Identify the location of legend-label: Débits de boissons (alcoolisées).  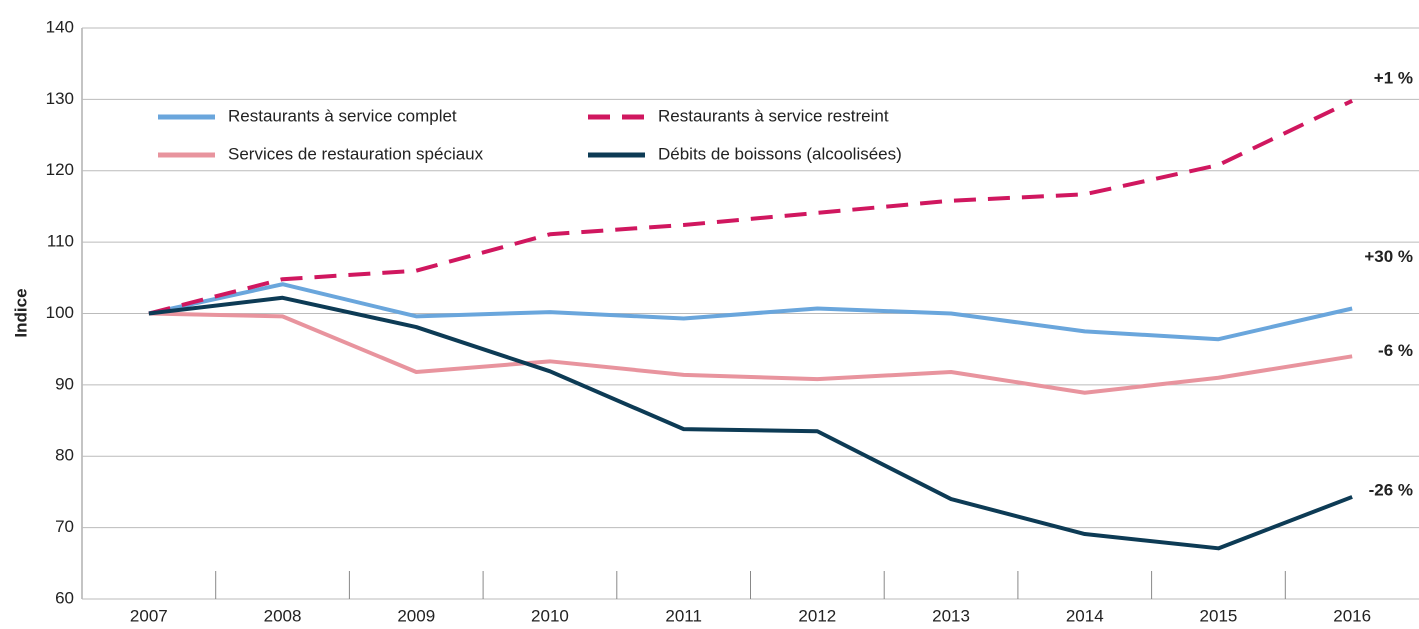
(780, 153).